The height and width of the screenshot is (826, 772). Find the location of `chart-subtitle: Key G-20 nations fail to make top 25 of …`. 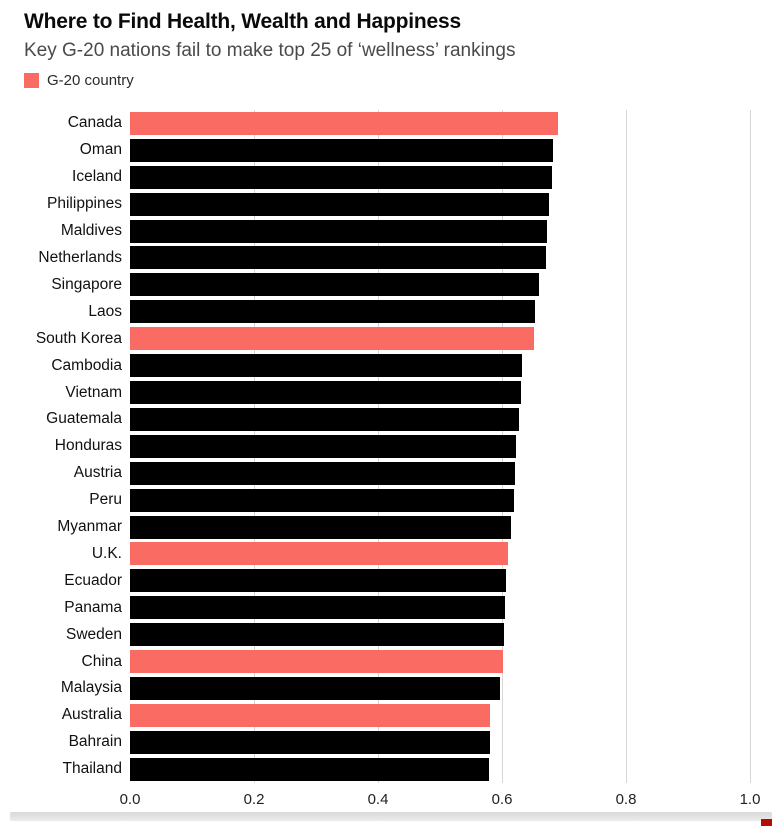

chart-subtitle: Key G-20 nations fail to make top 25 of … is located at coordinates (270, 51).